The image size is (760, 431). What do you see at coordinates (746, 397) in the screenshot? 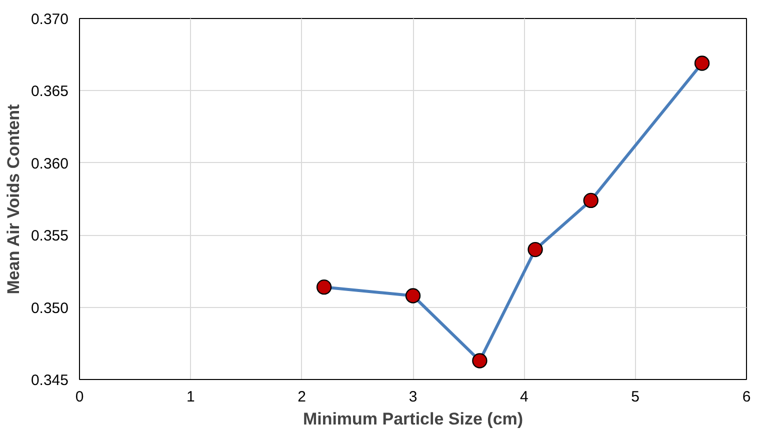
I see `x-tick-label: 6` at bounding box center [746, 397].